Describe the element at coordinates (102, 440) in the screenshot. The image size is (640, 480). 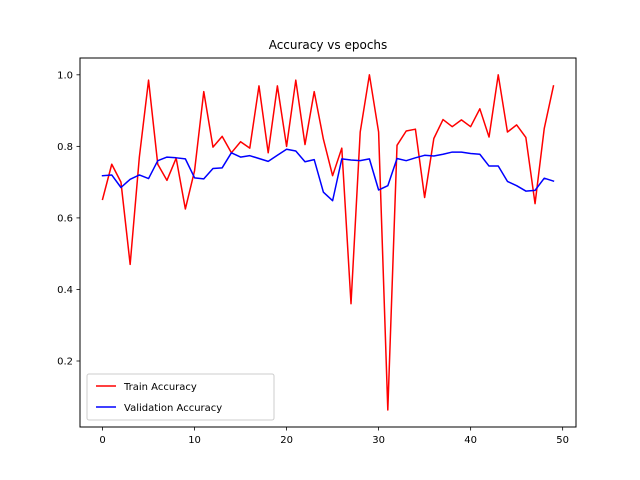
I see `x-tick-label: 0` at that location.